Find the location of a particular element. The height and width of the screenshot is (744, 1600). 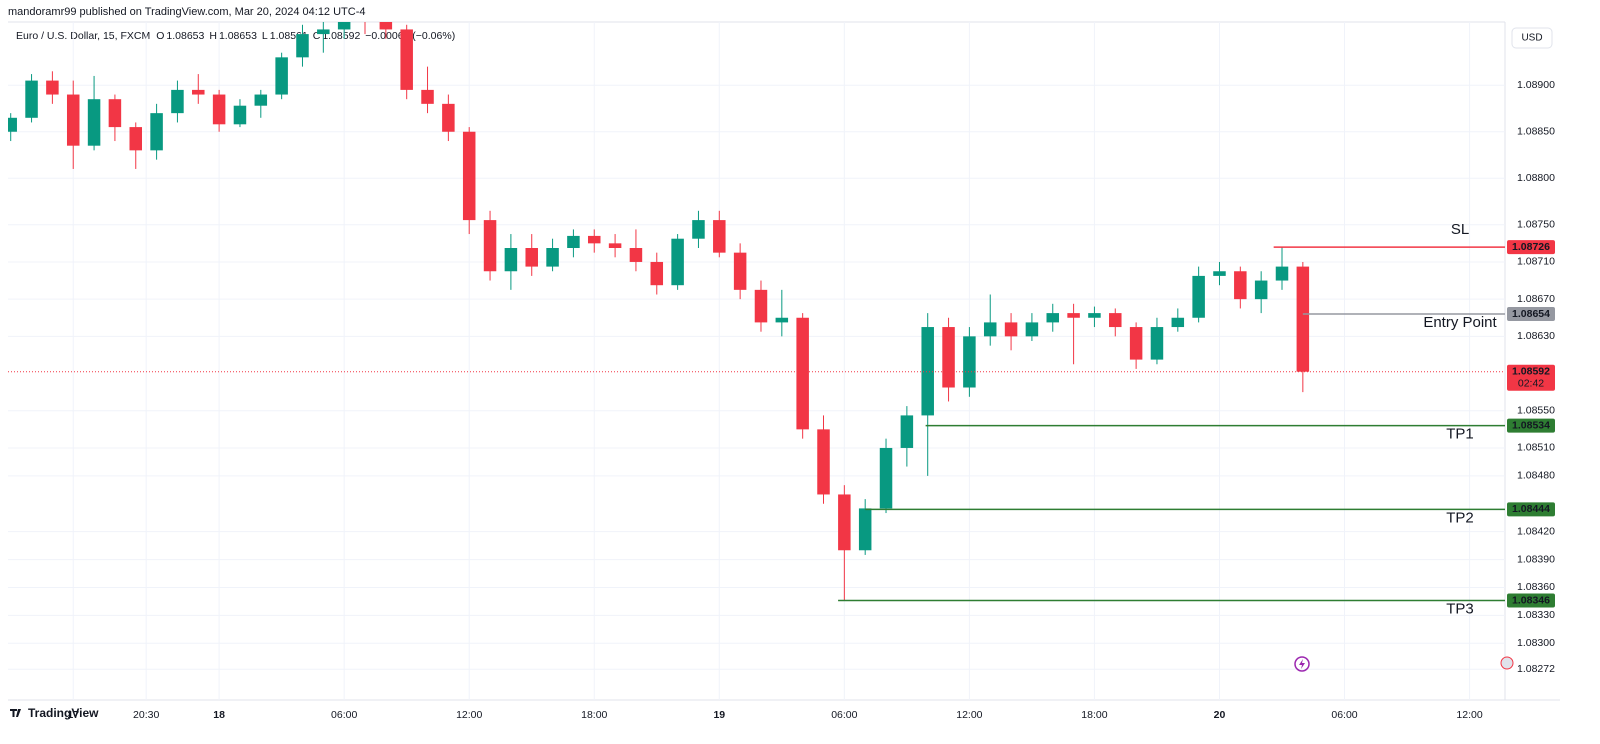

x-tick-label: 17 is located at coordinates (73, 715).